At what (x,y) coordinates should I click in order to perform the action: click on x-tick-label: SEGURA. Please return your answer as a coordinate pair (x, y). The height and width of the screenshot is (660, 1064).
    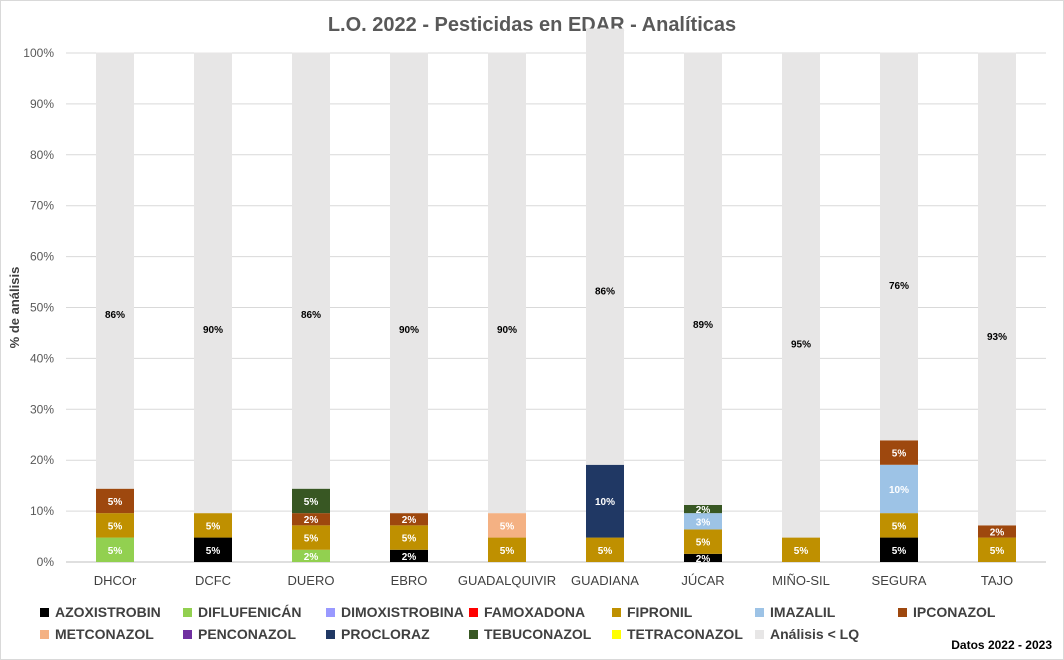
    Looking at the image, I should click on (899, 580).